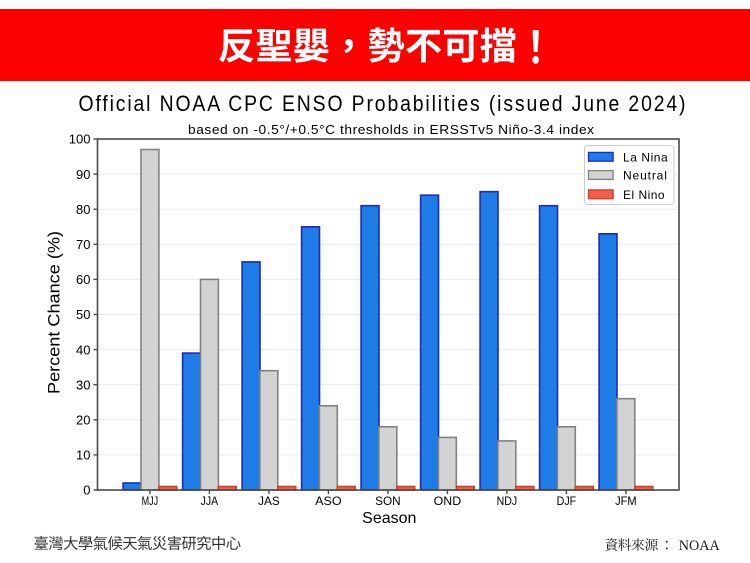 The image size is (750, 563). I want to click on svg-text: 70, so click(83, 244).